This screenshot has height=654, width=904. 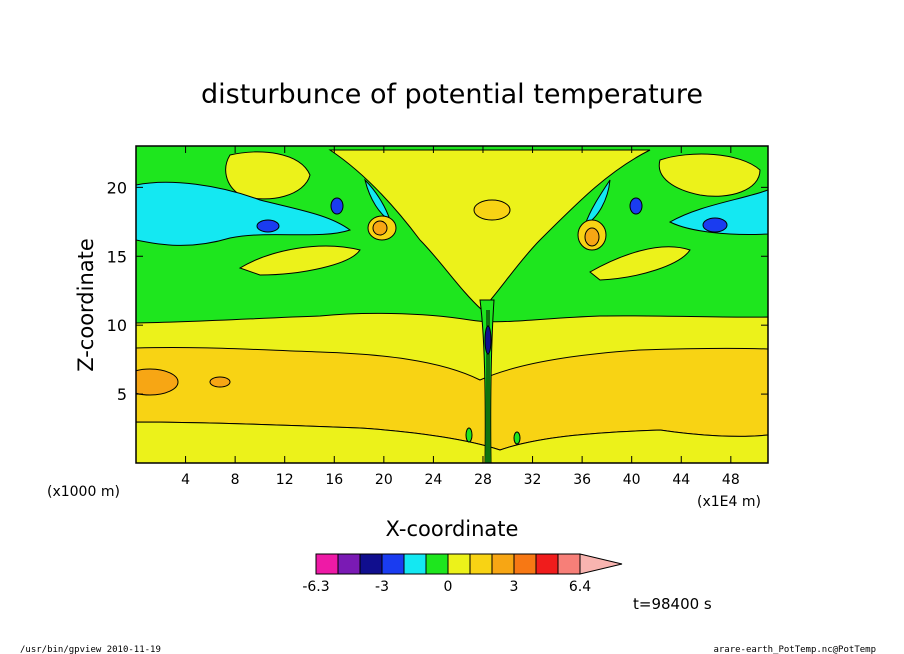 I want to click on footer-right: arare-earth_PotTemp.nc@PotTemp, so click(x=794, y=649).